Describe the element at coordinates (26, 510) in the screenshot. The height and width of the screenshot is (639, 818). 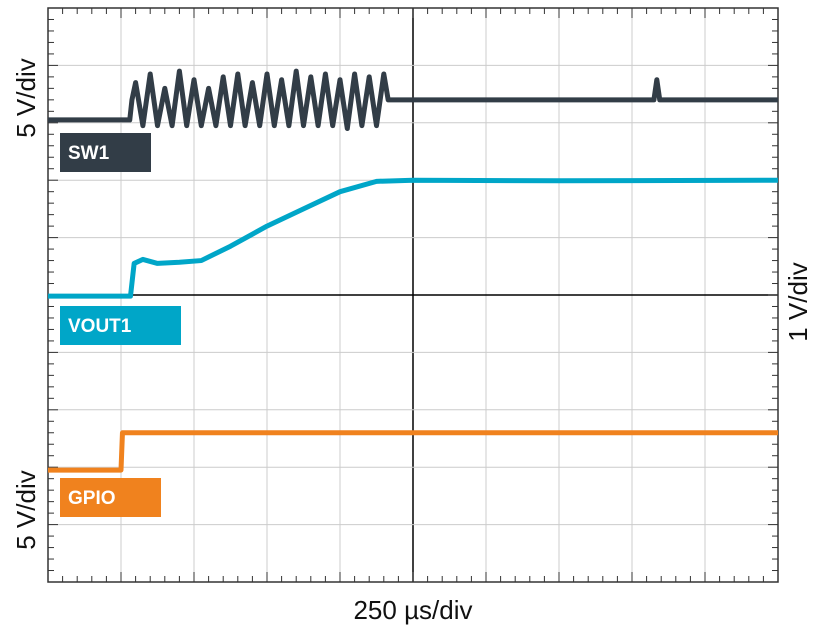
I see `left-bottom-label: 5 V/div` at that location.